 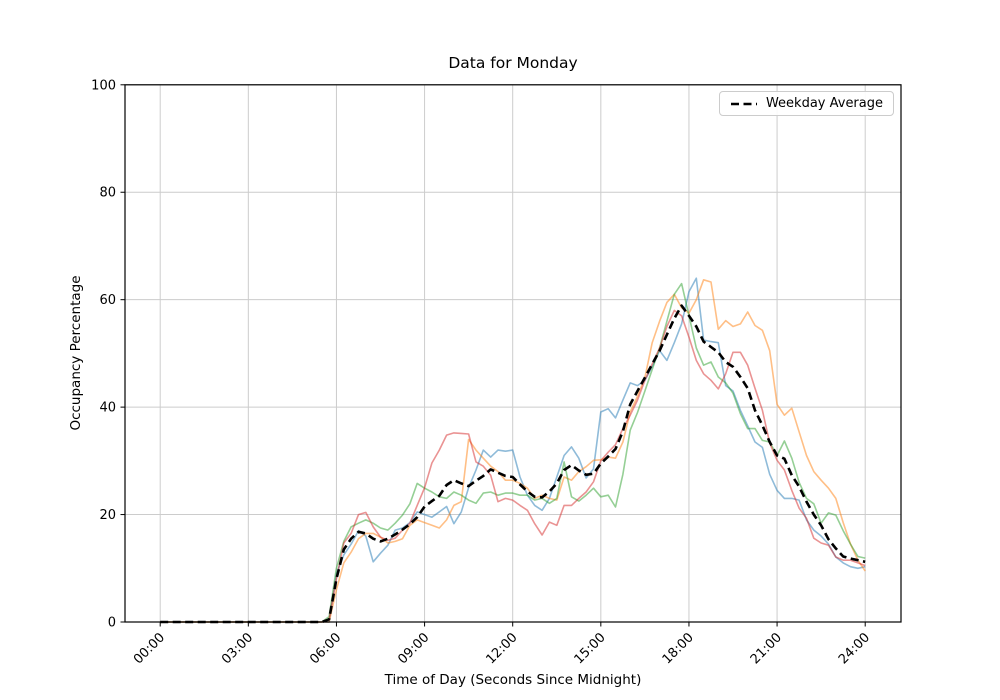 What do you see at coordinates (112, 623) in the screenshot?
I see `y-tick-label: 0` at bounding box center [112, 623].